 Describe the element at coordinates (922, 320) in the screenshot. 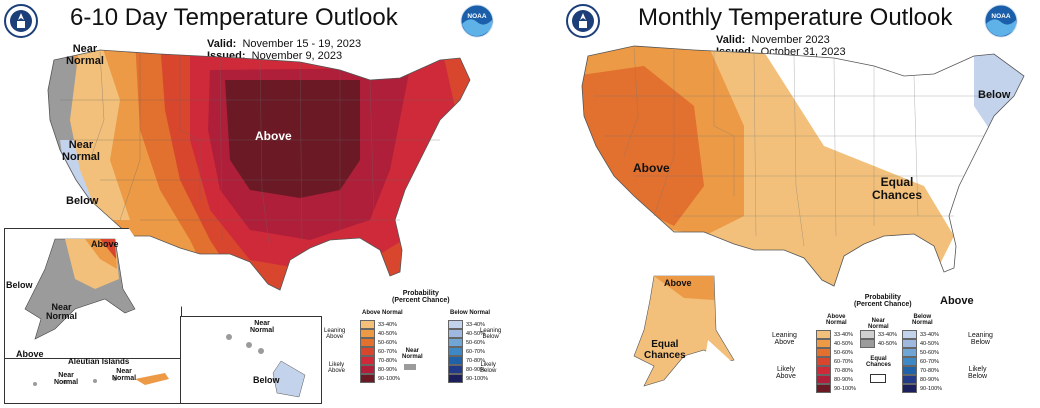

I see `legend-below-header: Below Normal` at that location.